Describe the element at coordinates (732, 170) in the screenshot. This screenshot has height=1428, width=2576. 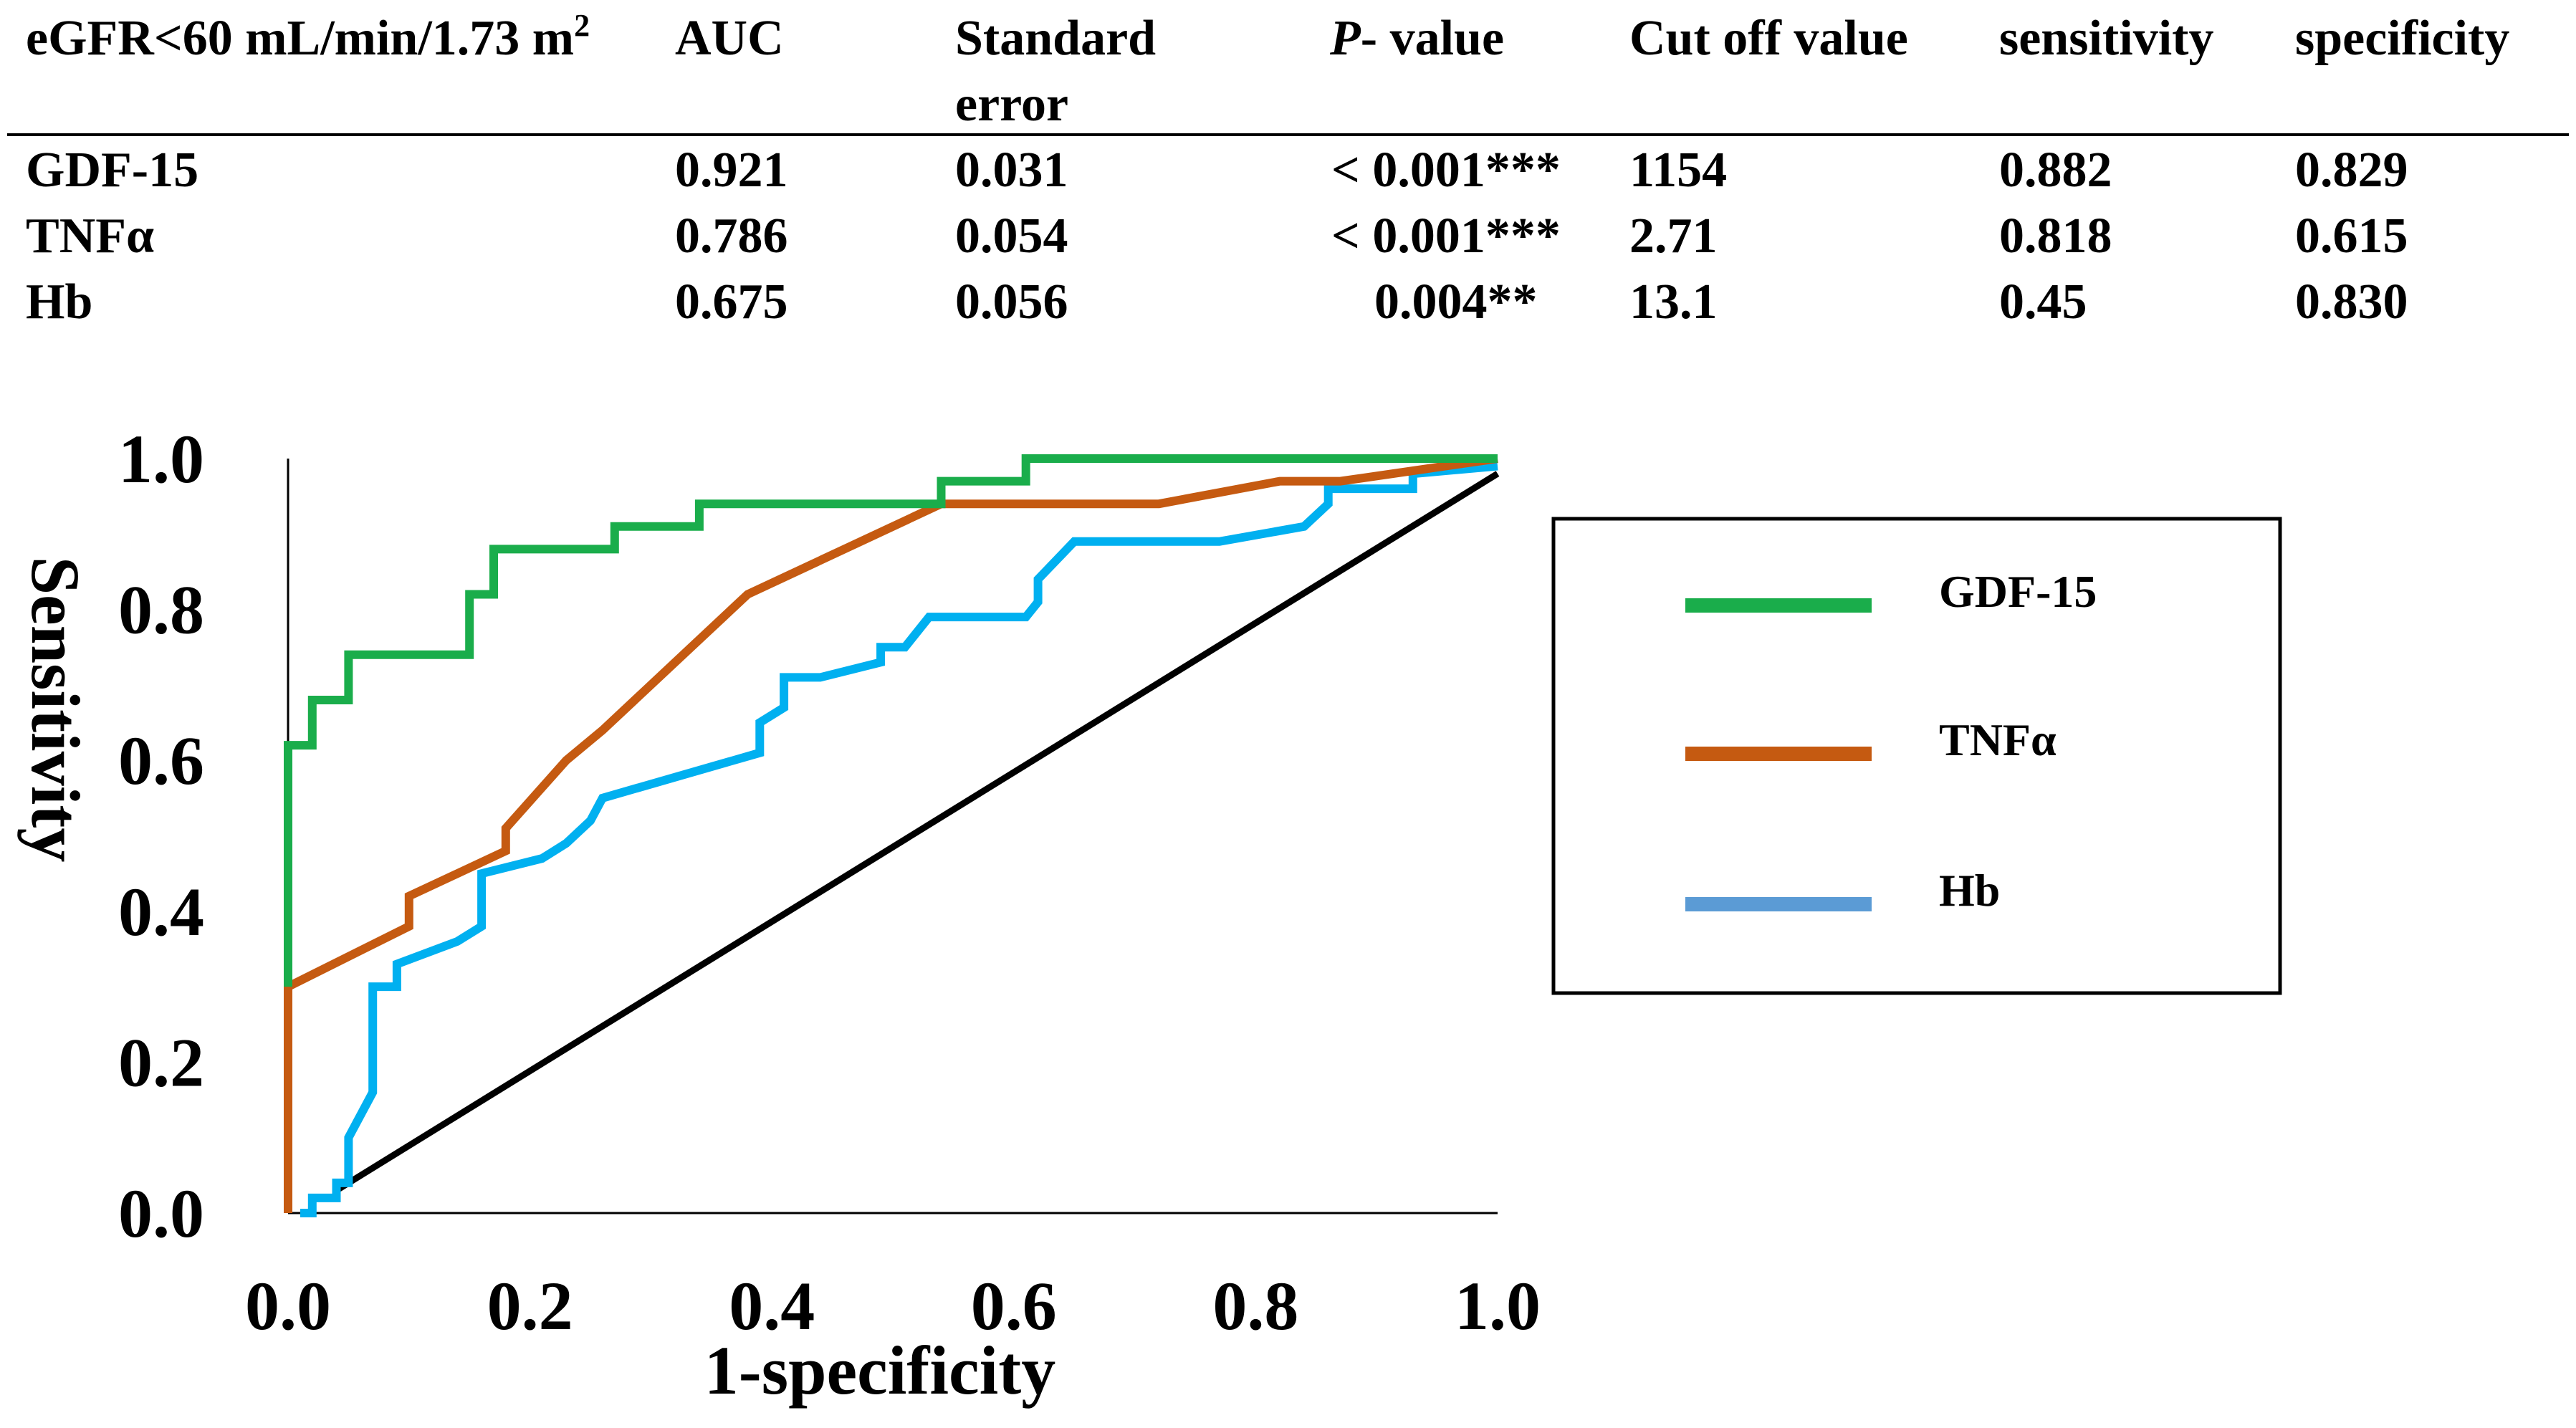
I see `table-cell-auc: 0.921` at that location.